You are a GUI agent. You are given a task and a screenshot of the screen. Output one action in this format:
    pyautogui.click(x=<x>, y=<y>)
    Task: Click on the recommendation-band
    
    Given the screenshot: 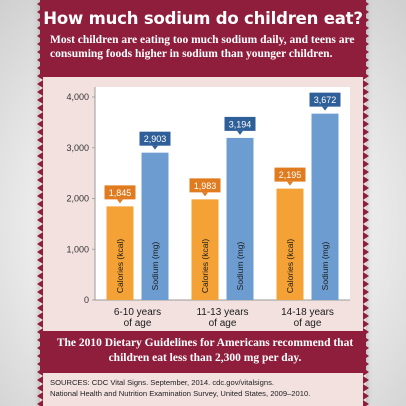 What is the action you would take?
    pyautogui.click(x=203, y=352)
    